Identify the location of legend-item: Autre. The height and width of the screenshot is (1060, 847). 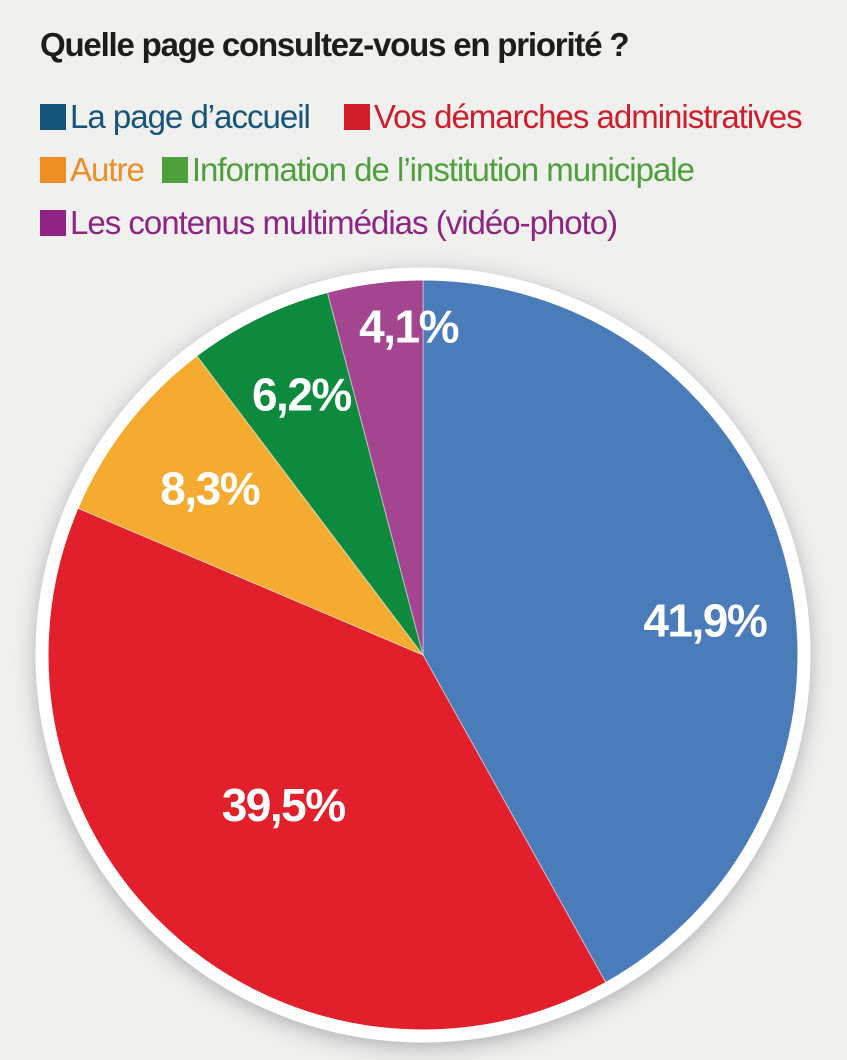
(92, 169).